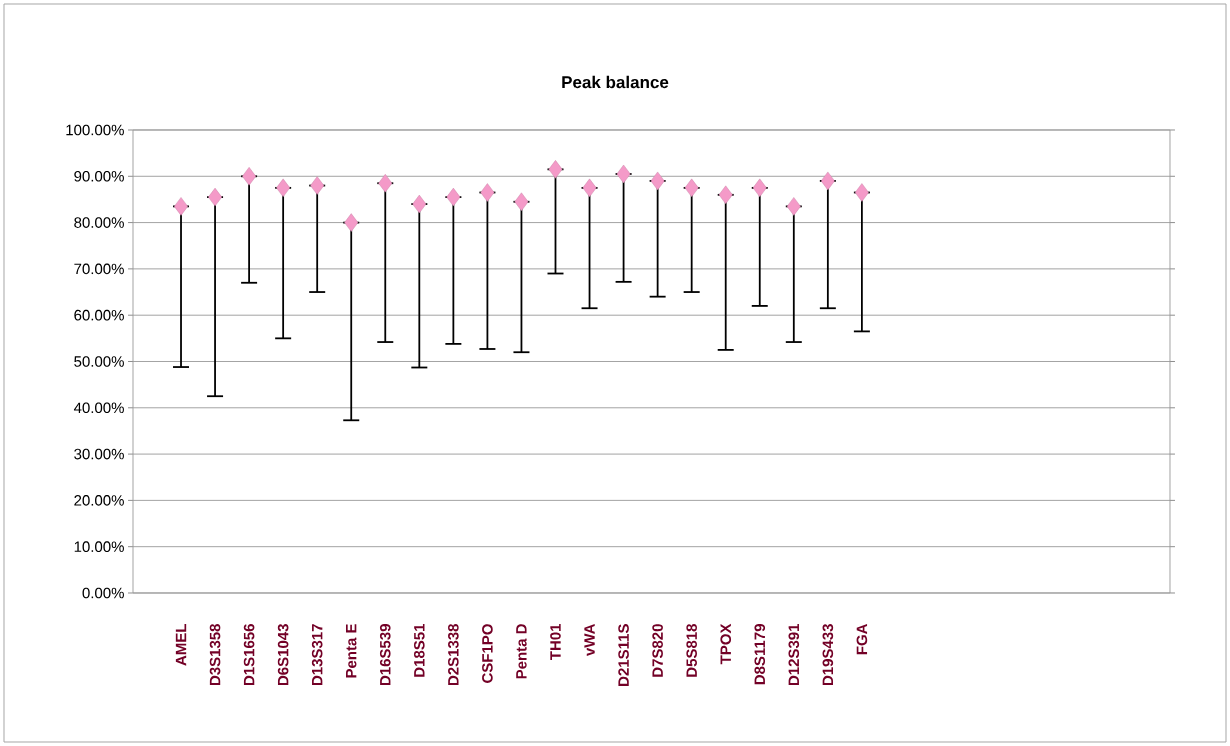  Describe the element at coordinates (726, 644) in the screenshot. I see `x-tick-label: TPOX` at that location.